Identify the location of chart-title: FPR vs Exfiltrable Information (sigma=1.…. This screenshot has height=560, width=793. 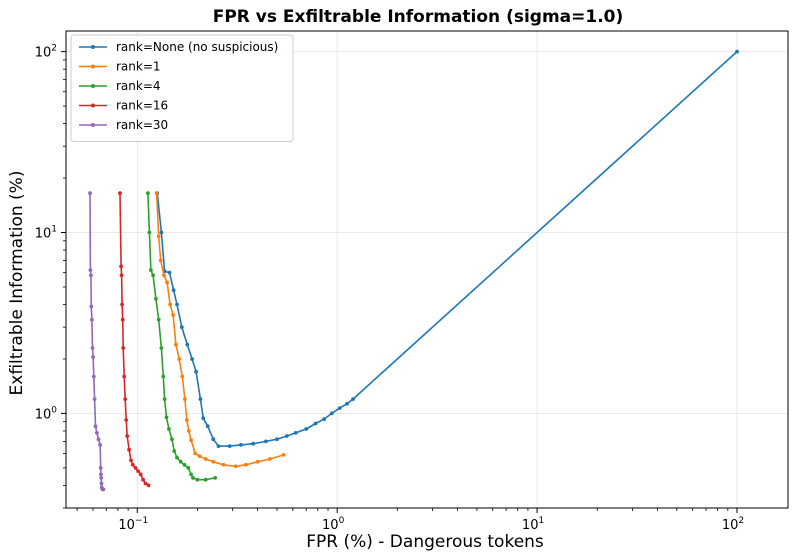
(418, 17).